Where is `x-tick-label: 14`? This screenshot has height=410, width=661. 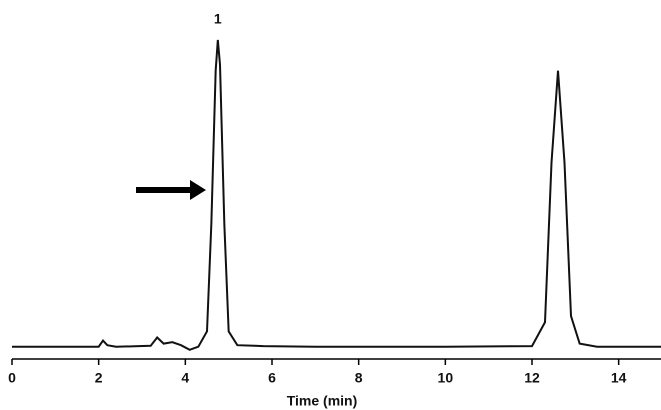 x-tick-label: 14 is located at coordinates (619, 378).